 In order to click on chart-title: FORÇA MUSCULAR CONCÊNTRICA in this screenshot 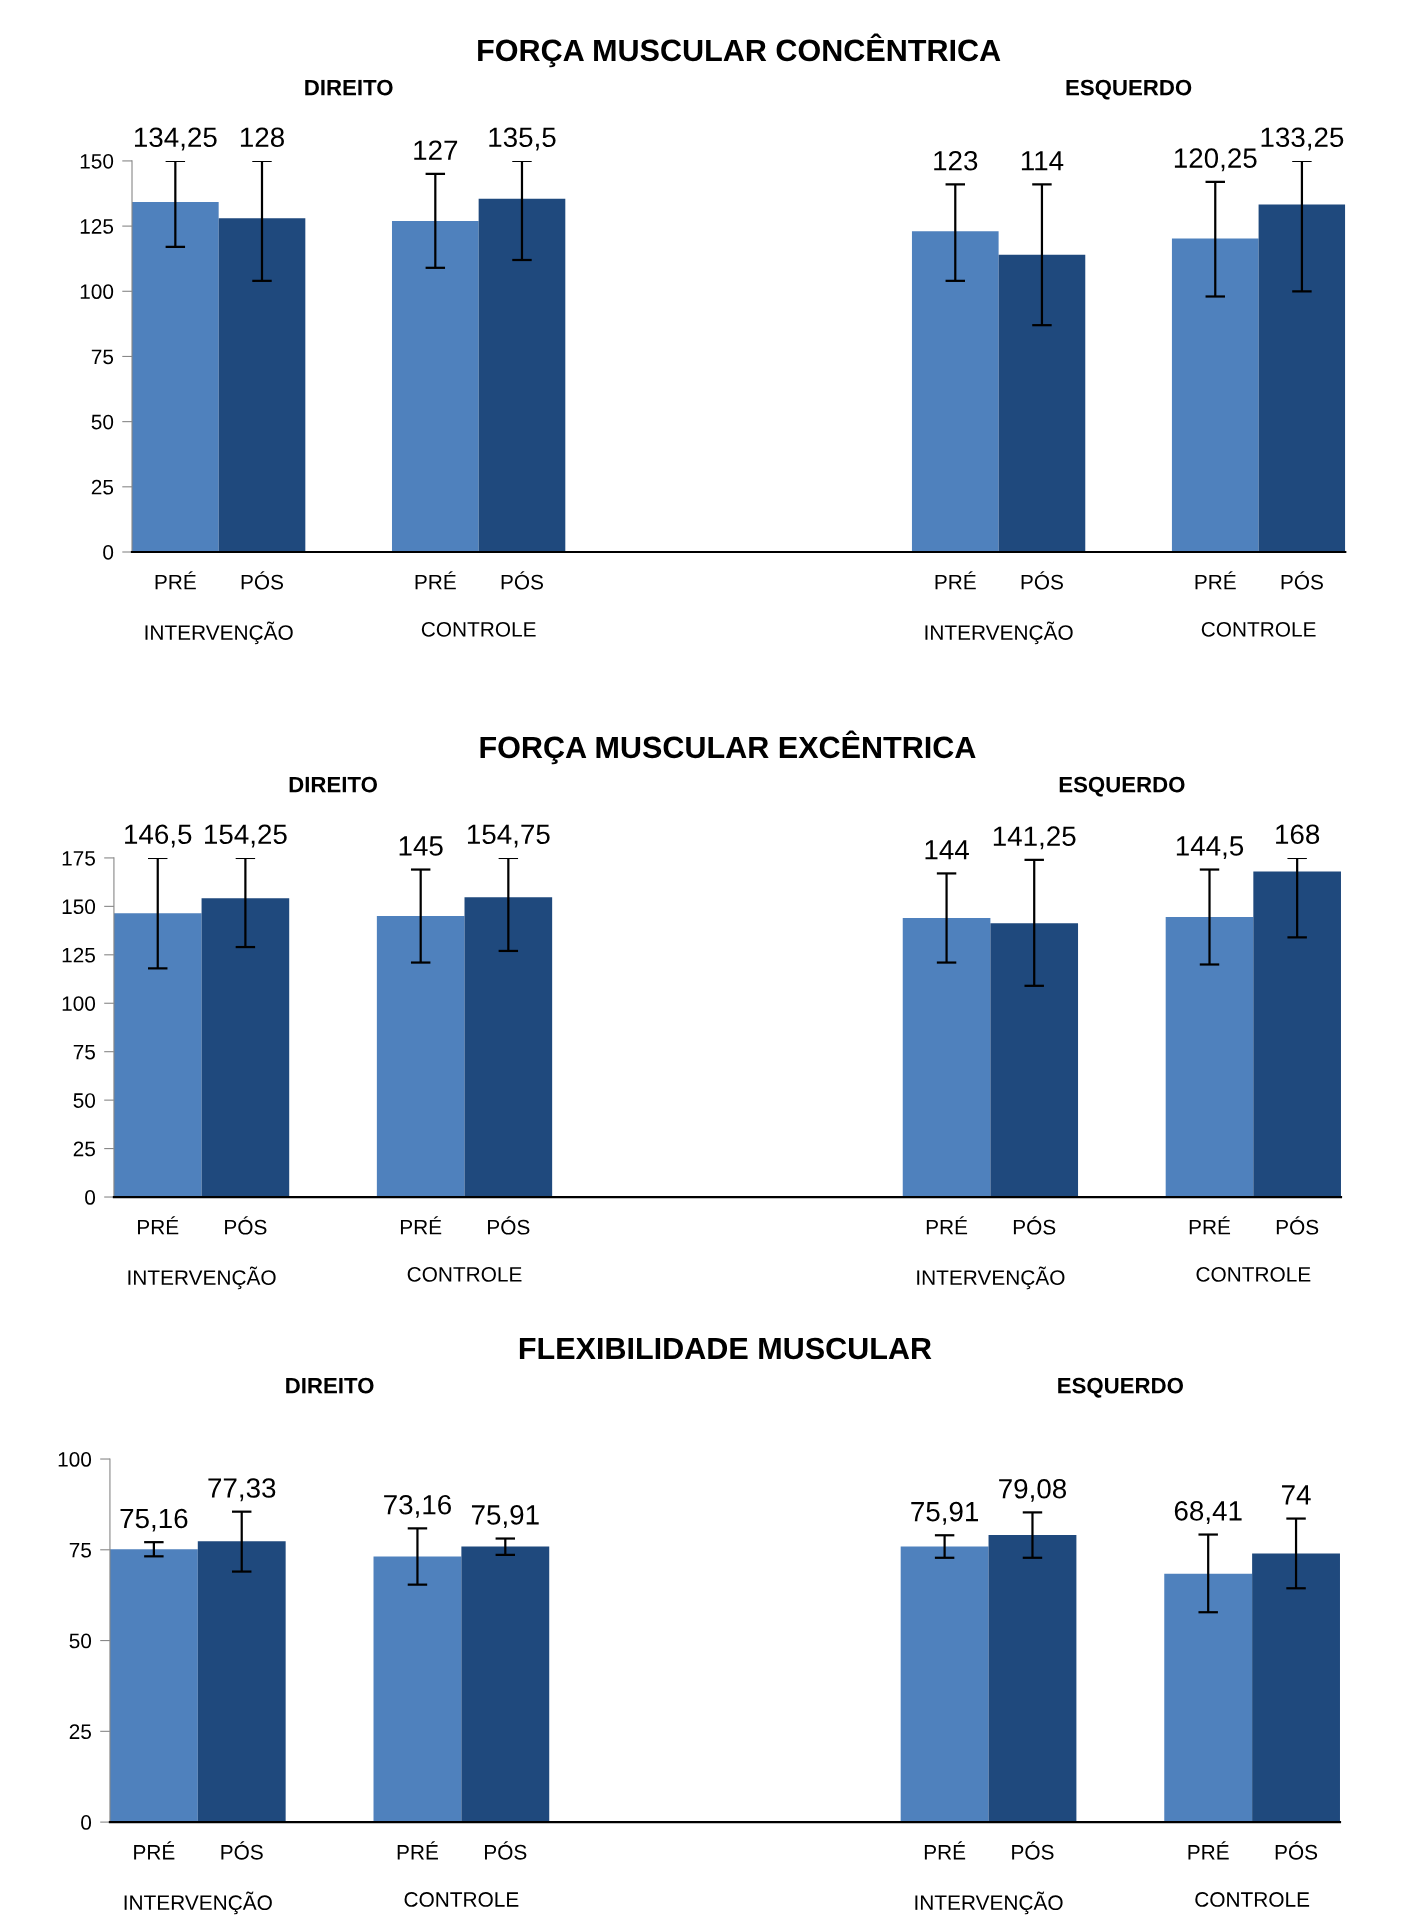, I will do `click(739, 50)`.